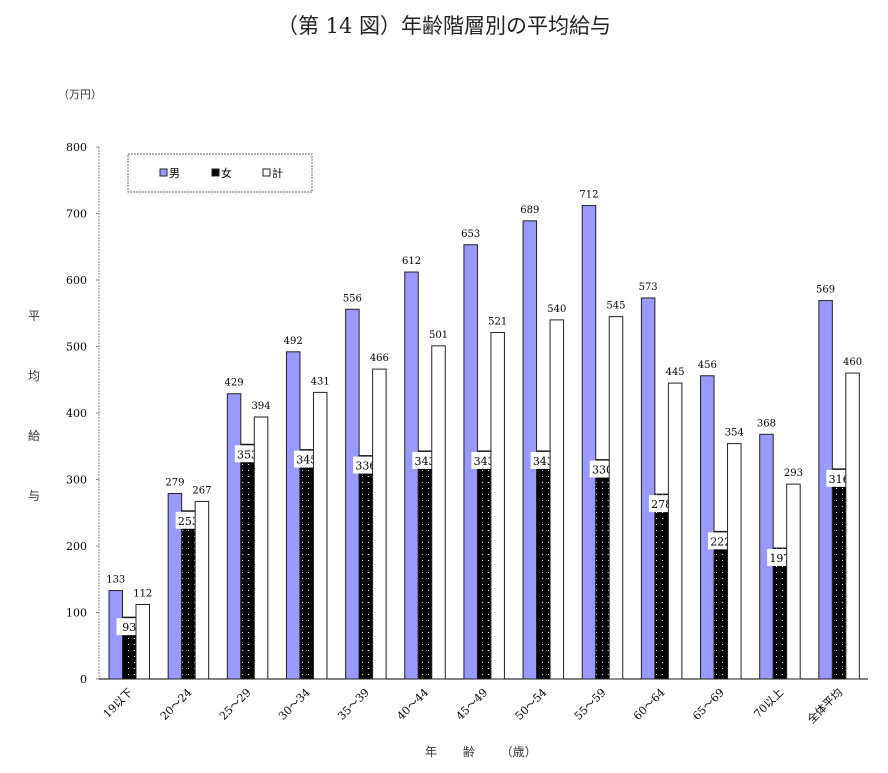 Image resolution: width=888 pixels, height=773 pixels. Describe the element at coordinates (352, 298) in the screenshot. I see `data-label: 556` at that location.